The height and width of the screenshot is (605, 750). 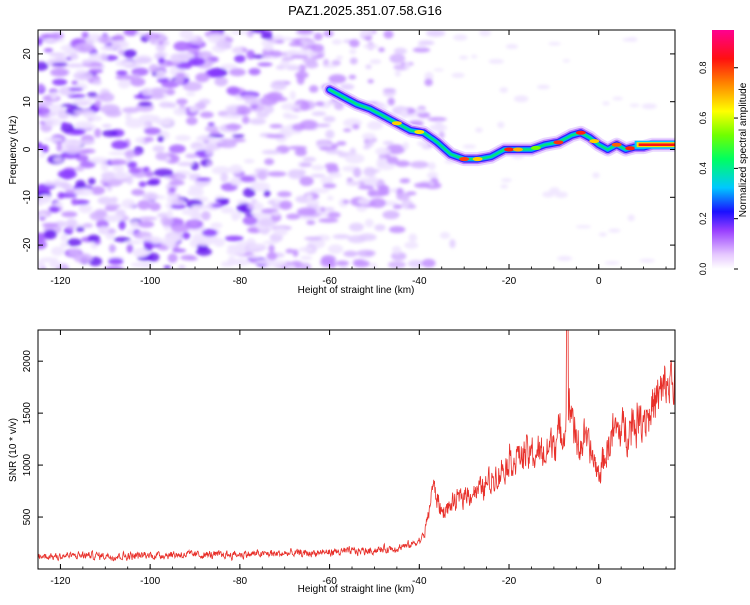 What do you see at coordinates (329, 281) in the screenshot?
I see `spectrogram-xtick-label: -60` at bounding box center [329, 281].